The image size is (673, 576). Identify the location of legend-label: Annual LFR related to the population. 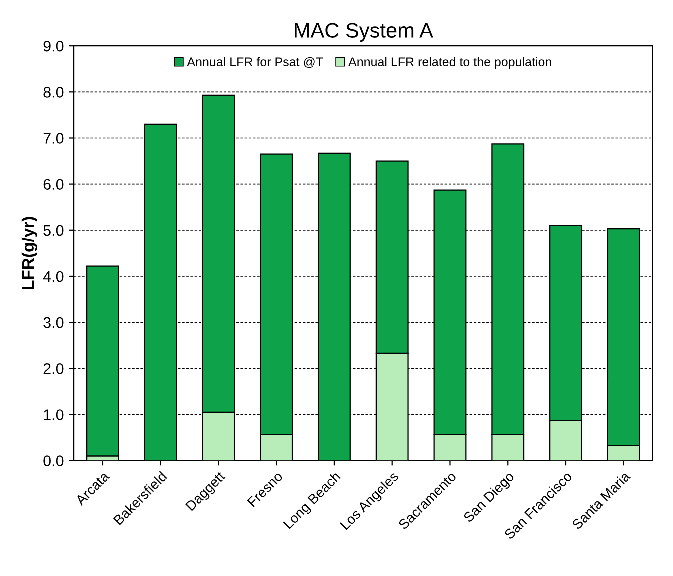
(450, 63).